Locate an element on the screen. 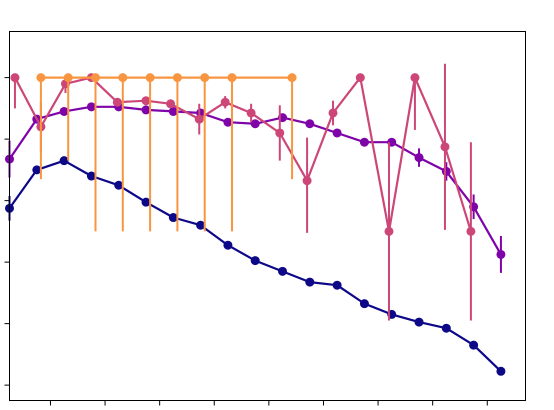 This screenshot has width=554, height=410. y-axis-ticks is located at coordinates (7, 231).